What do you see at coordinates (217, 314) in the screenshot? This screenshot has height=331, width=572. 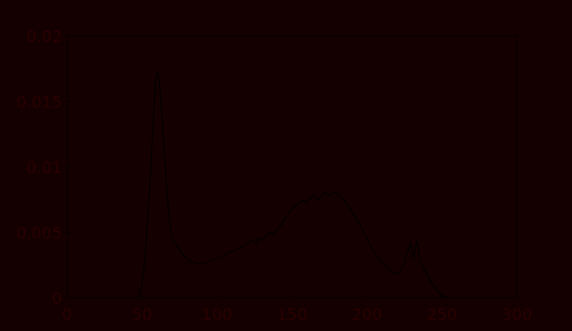 I see `x-tick-label: 100` at bounding box center [217, 314].